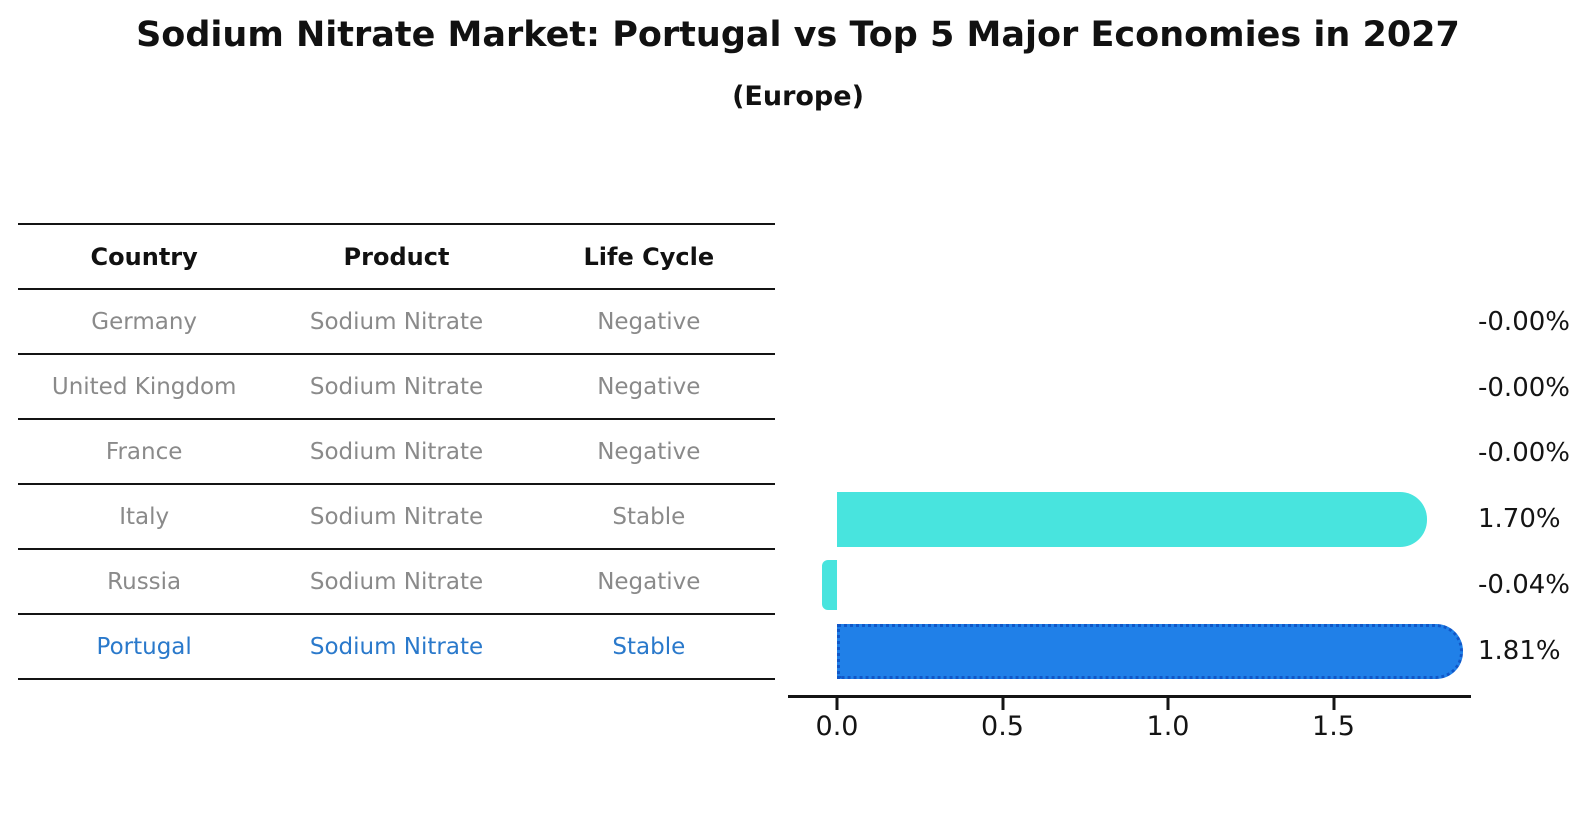 This screenshot has width=1596, height=823. I want to click on table-cell-country: United Kingdom, so click(144, 386).